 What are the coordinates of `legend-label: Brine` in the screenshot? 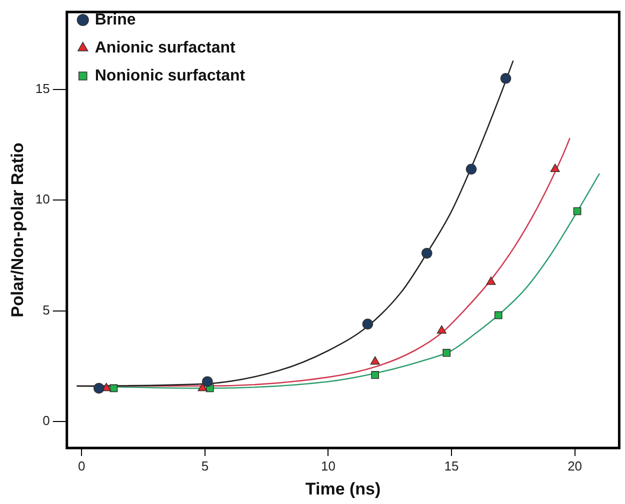 It's located at (115, 19).